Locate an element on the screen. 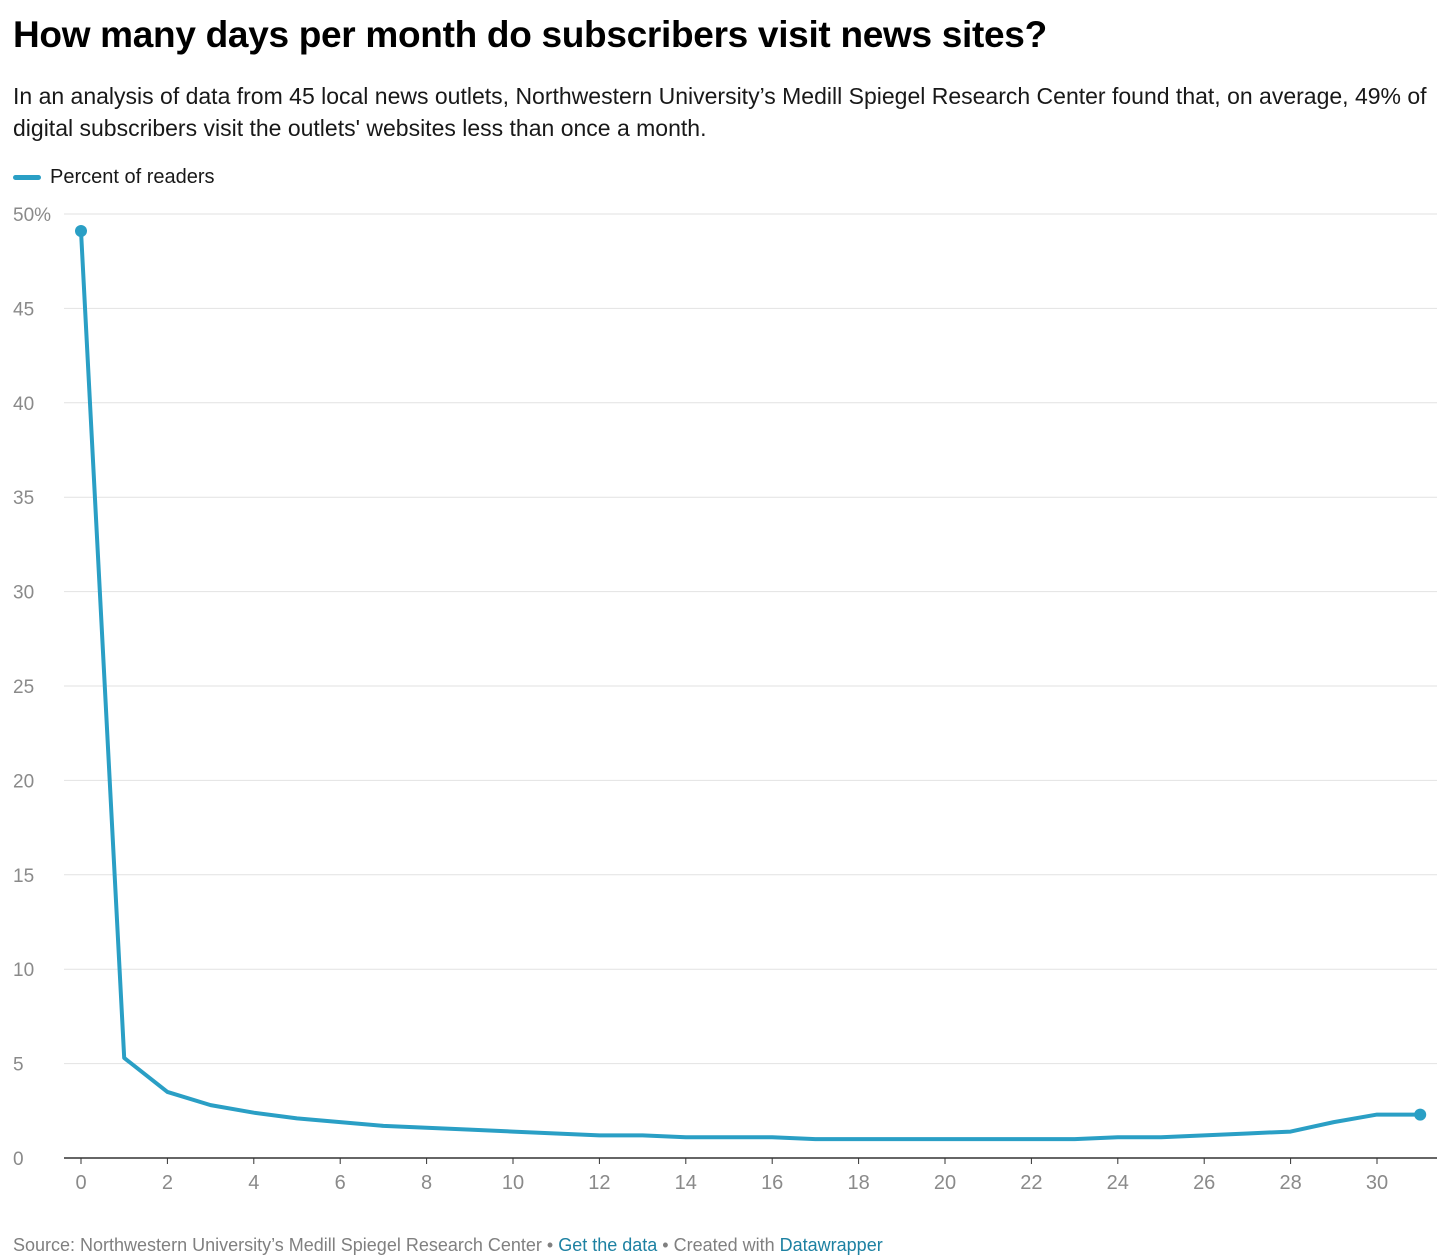 The image size is (1456, 1259). x-tick-label: 24 is located at coordinates (1118, 1183).